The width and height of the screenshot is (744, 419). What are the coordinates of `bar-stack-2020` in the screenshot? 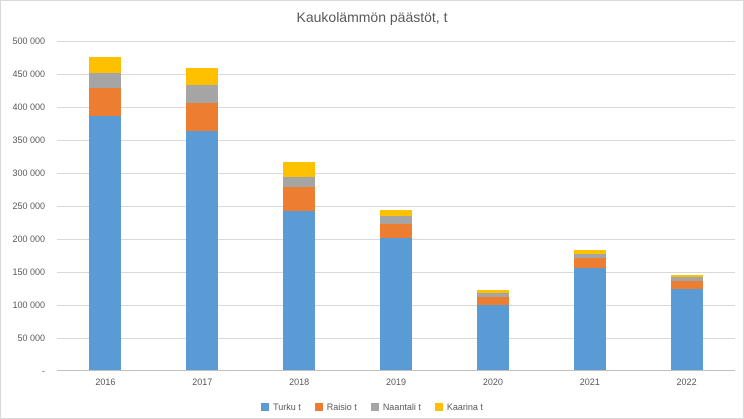 It's located at (492, 330).